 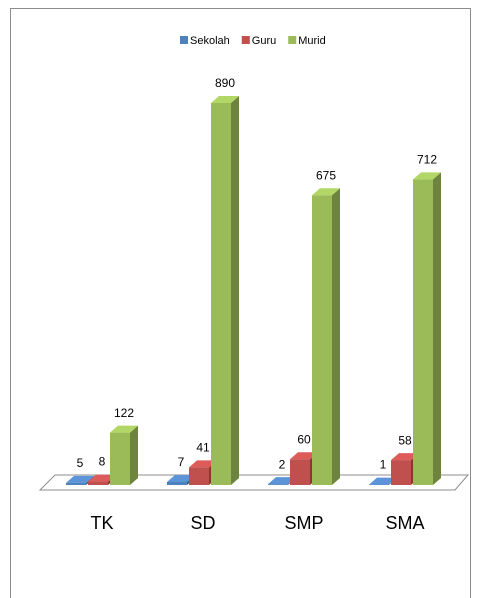 I want to click on legend: Sekolah Guru Murid, so click(x=253, y=41).